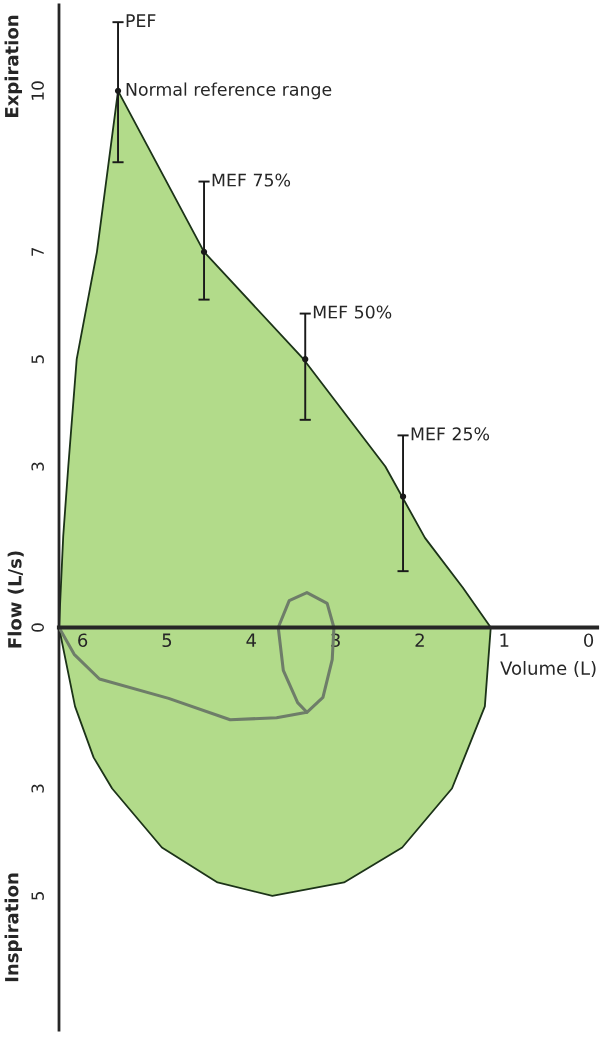 Image resolution: width=600 pixels, height=1037 pixels. I want to click on y-tick-label: 7, so click(37, 251).